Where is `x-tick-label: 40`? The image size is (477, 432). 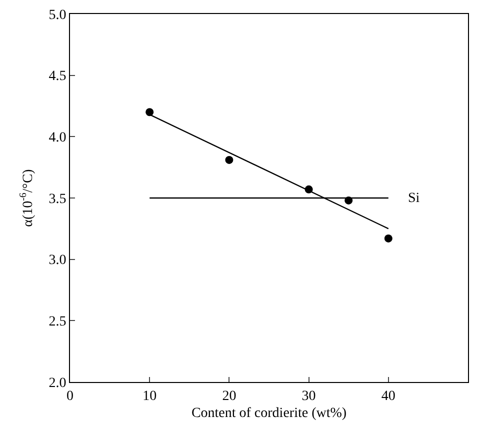 x-tick-label: 40 is located at coordinates (388, 396).